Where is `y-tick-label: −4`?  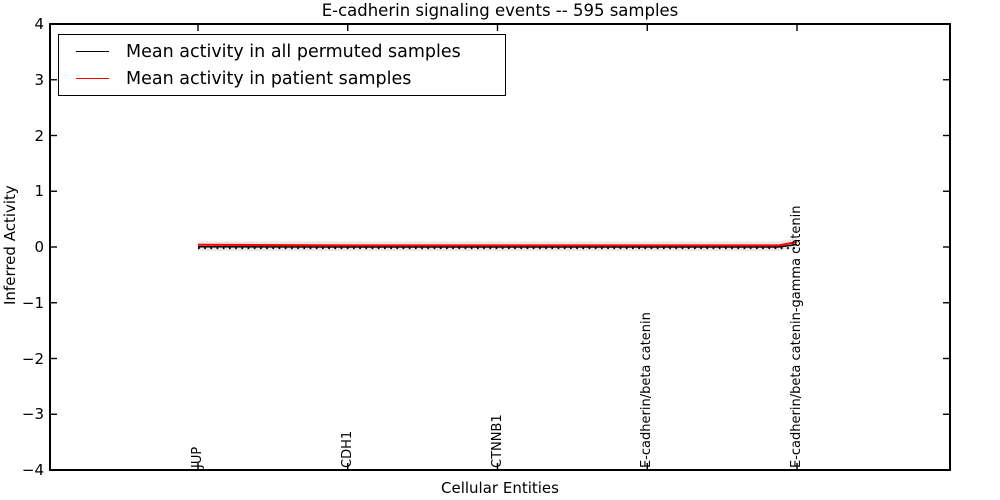
y-tick-label: −4 is located at coordinates (32, 470).